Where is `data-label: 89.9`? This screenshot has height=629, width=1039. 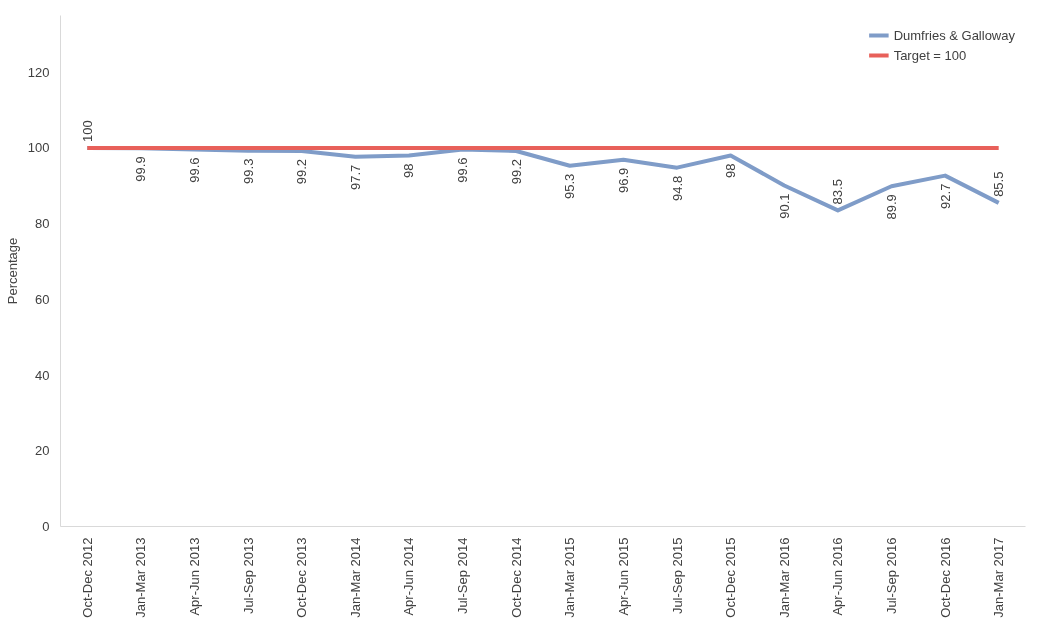 data-label: 89.9 is located at coordinates (891, 207).